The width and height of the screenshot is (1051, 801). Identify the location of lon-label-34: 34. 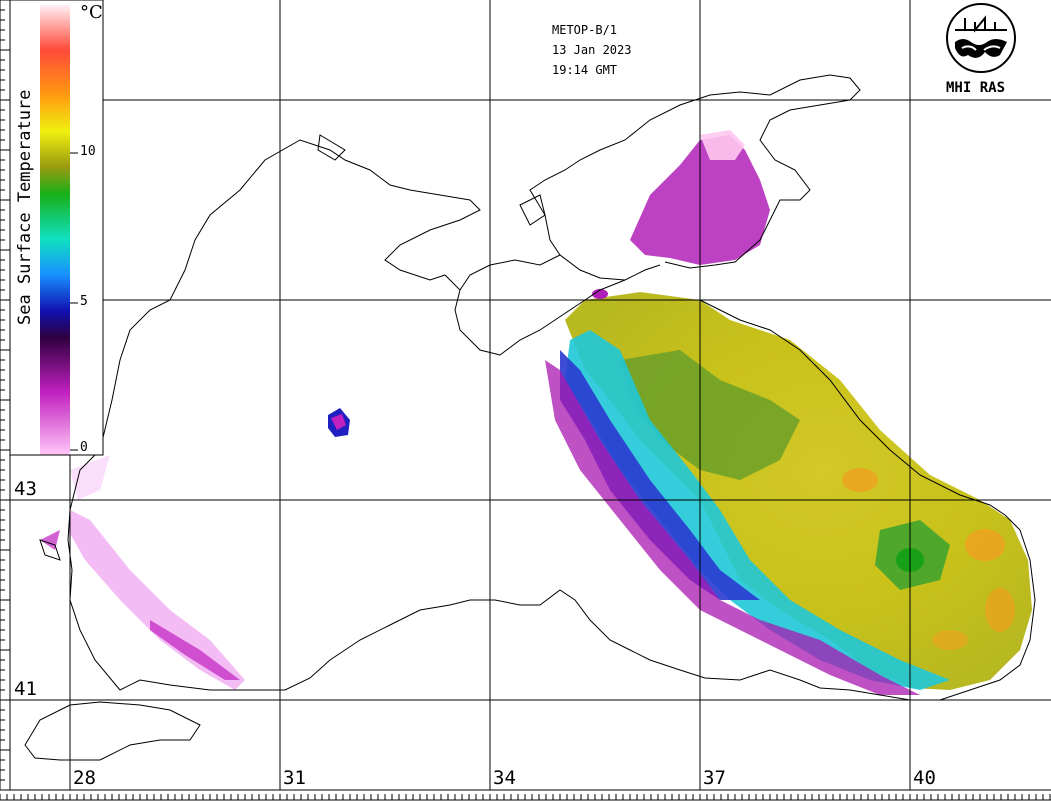
(504, 778).